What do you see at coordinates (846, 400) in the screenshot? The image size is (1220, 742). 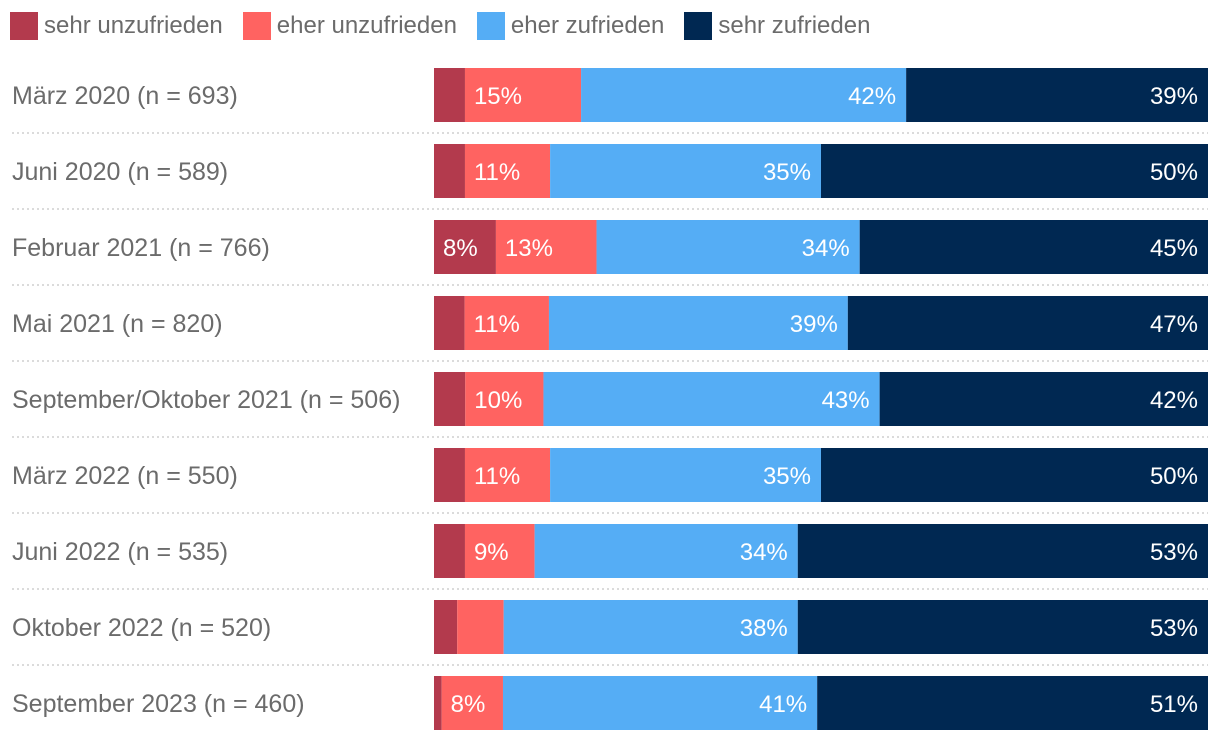 I see `data-label: 43%` at bounding box center [846, 400].